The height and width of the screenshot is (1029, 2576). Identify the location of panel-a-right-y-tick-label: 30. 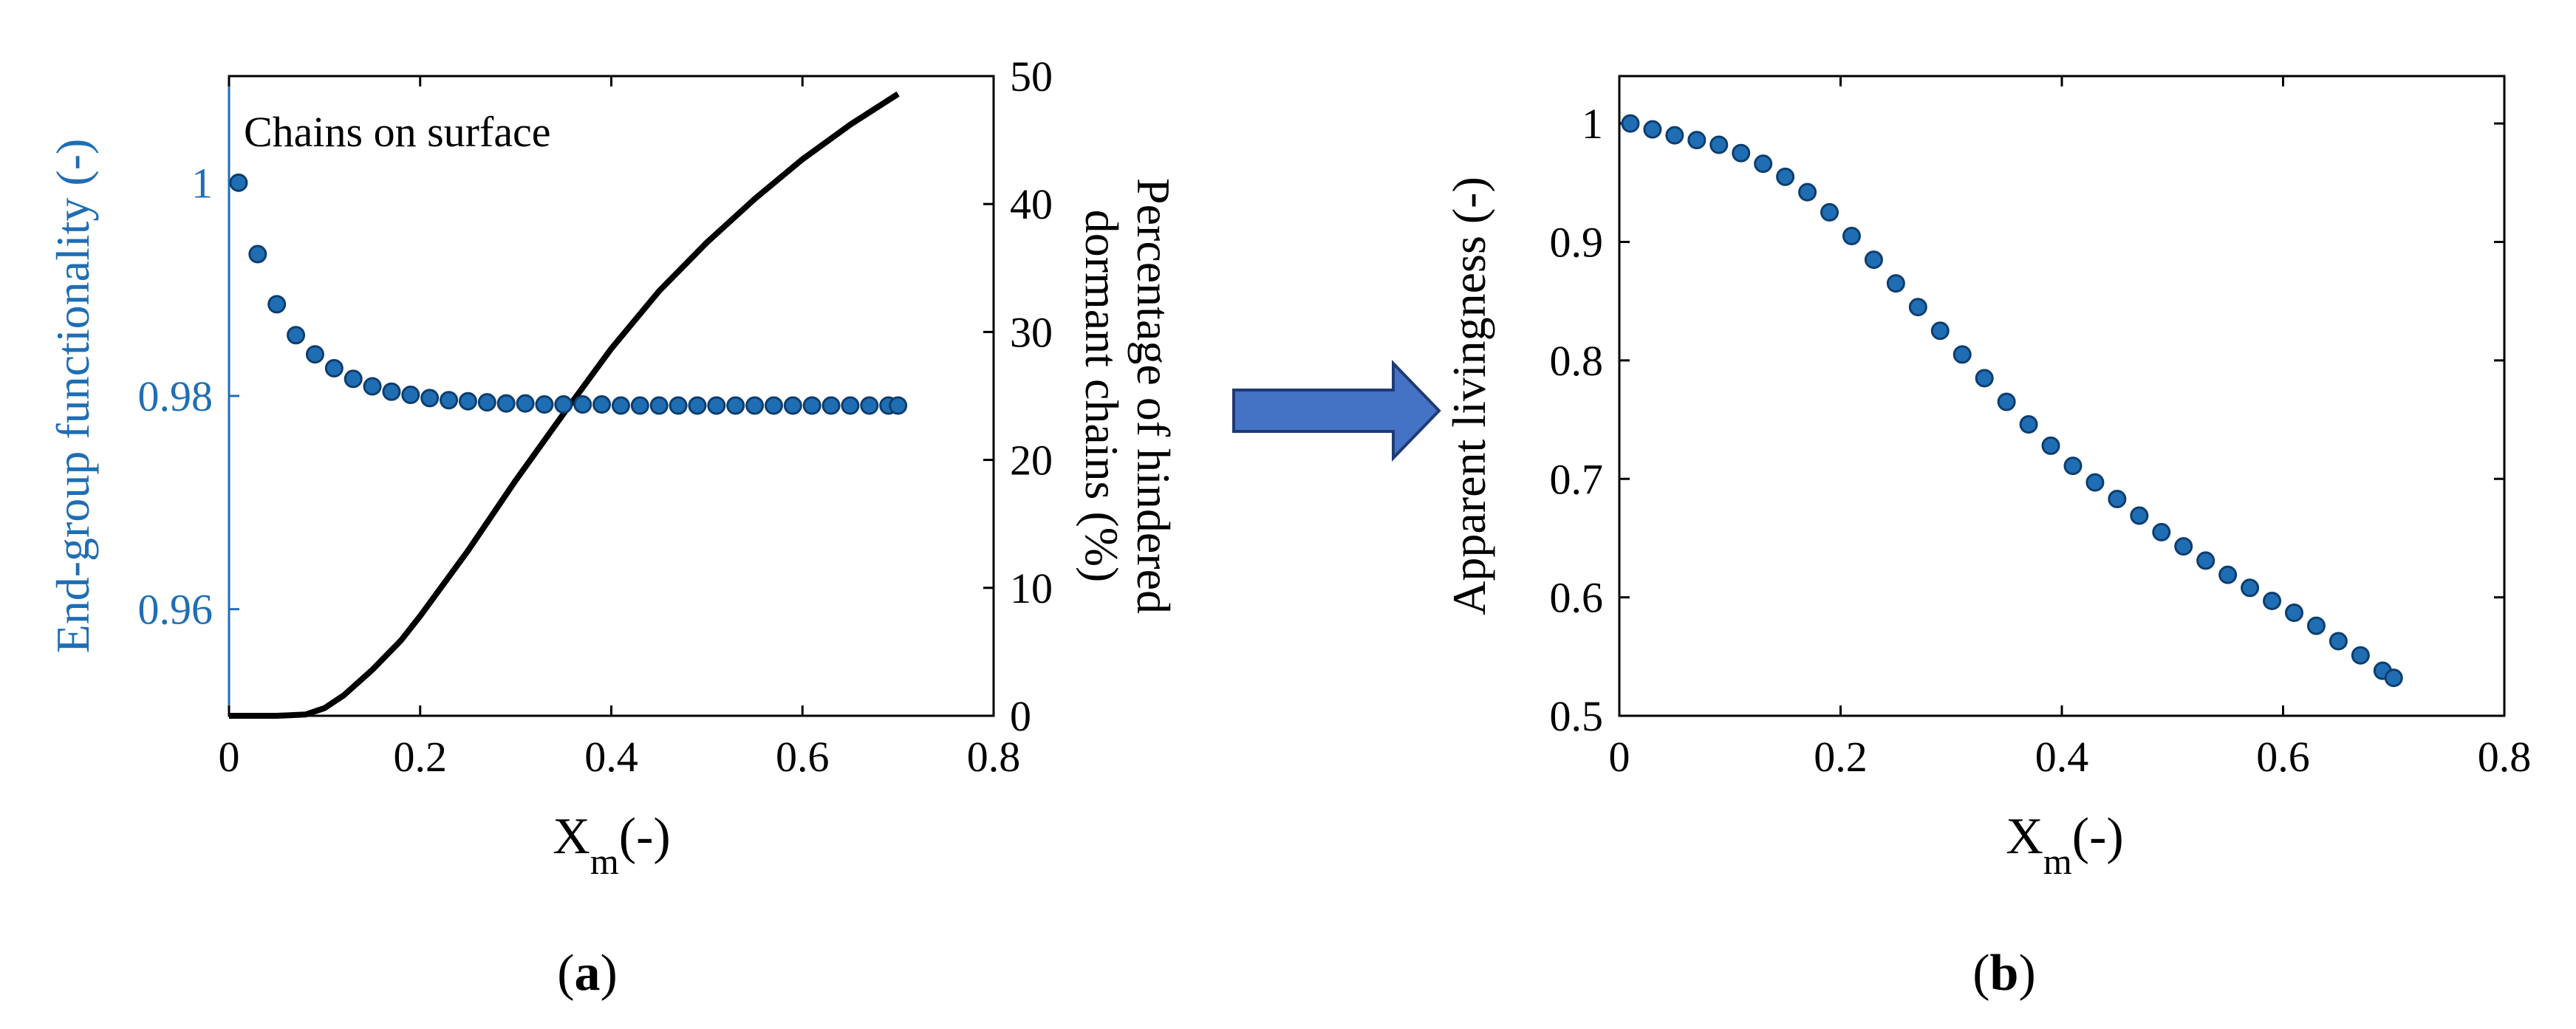
(1031, 332).